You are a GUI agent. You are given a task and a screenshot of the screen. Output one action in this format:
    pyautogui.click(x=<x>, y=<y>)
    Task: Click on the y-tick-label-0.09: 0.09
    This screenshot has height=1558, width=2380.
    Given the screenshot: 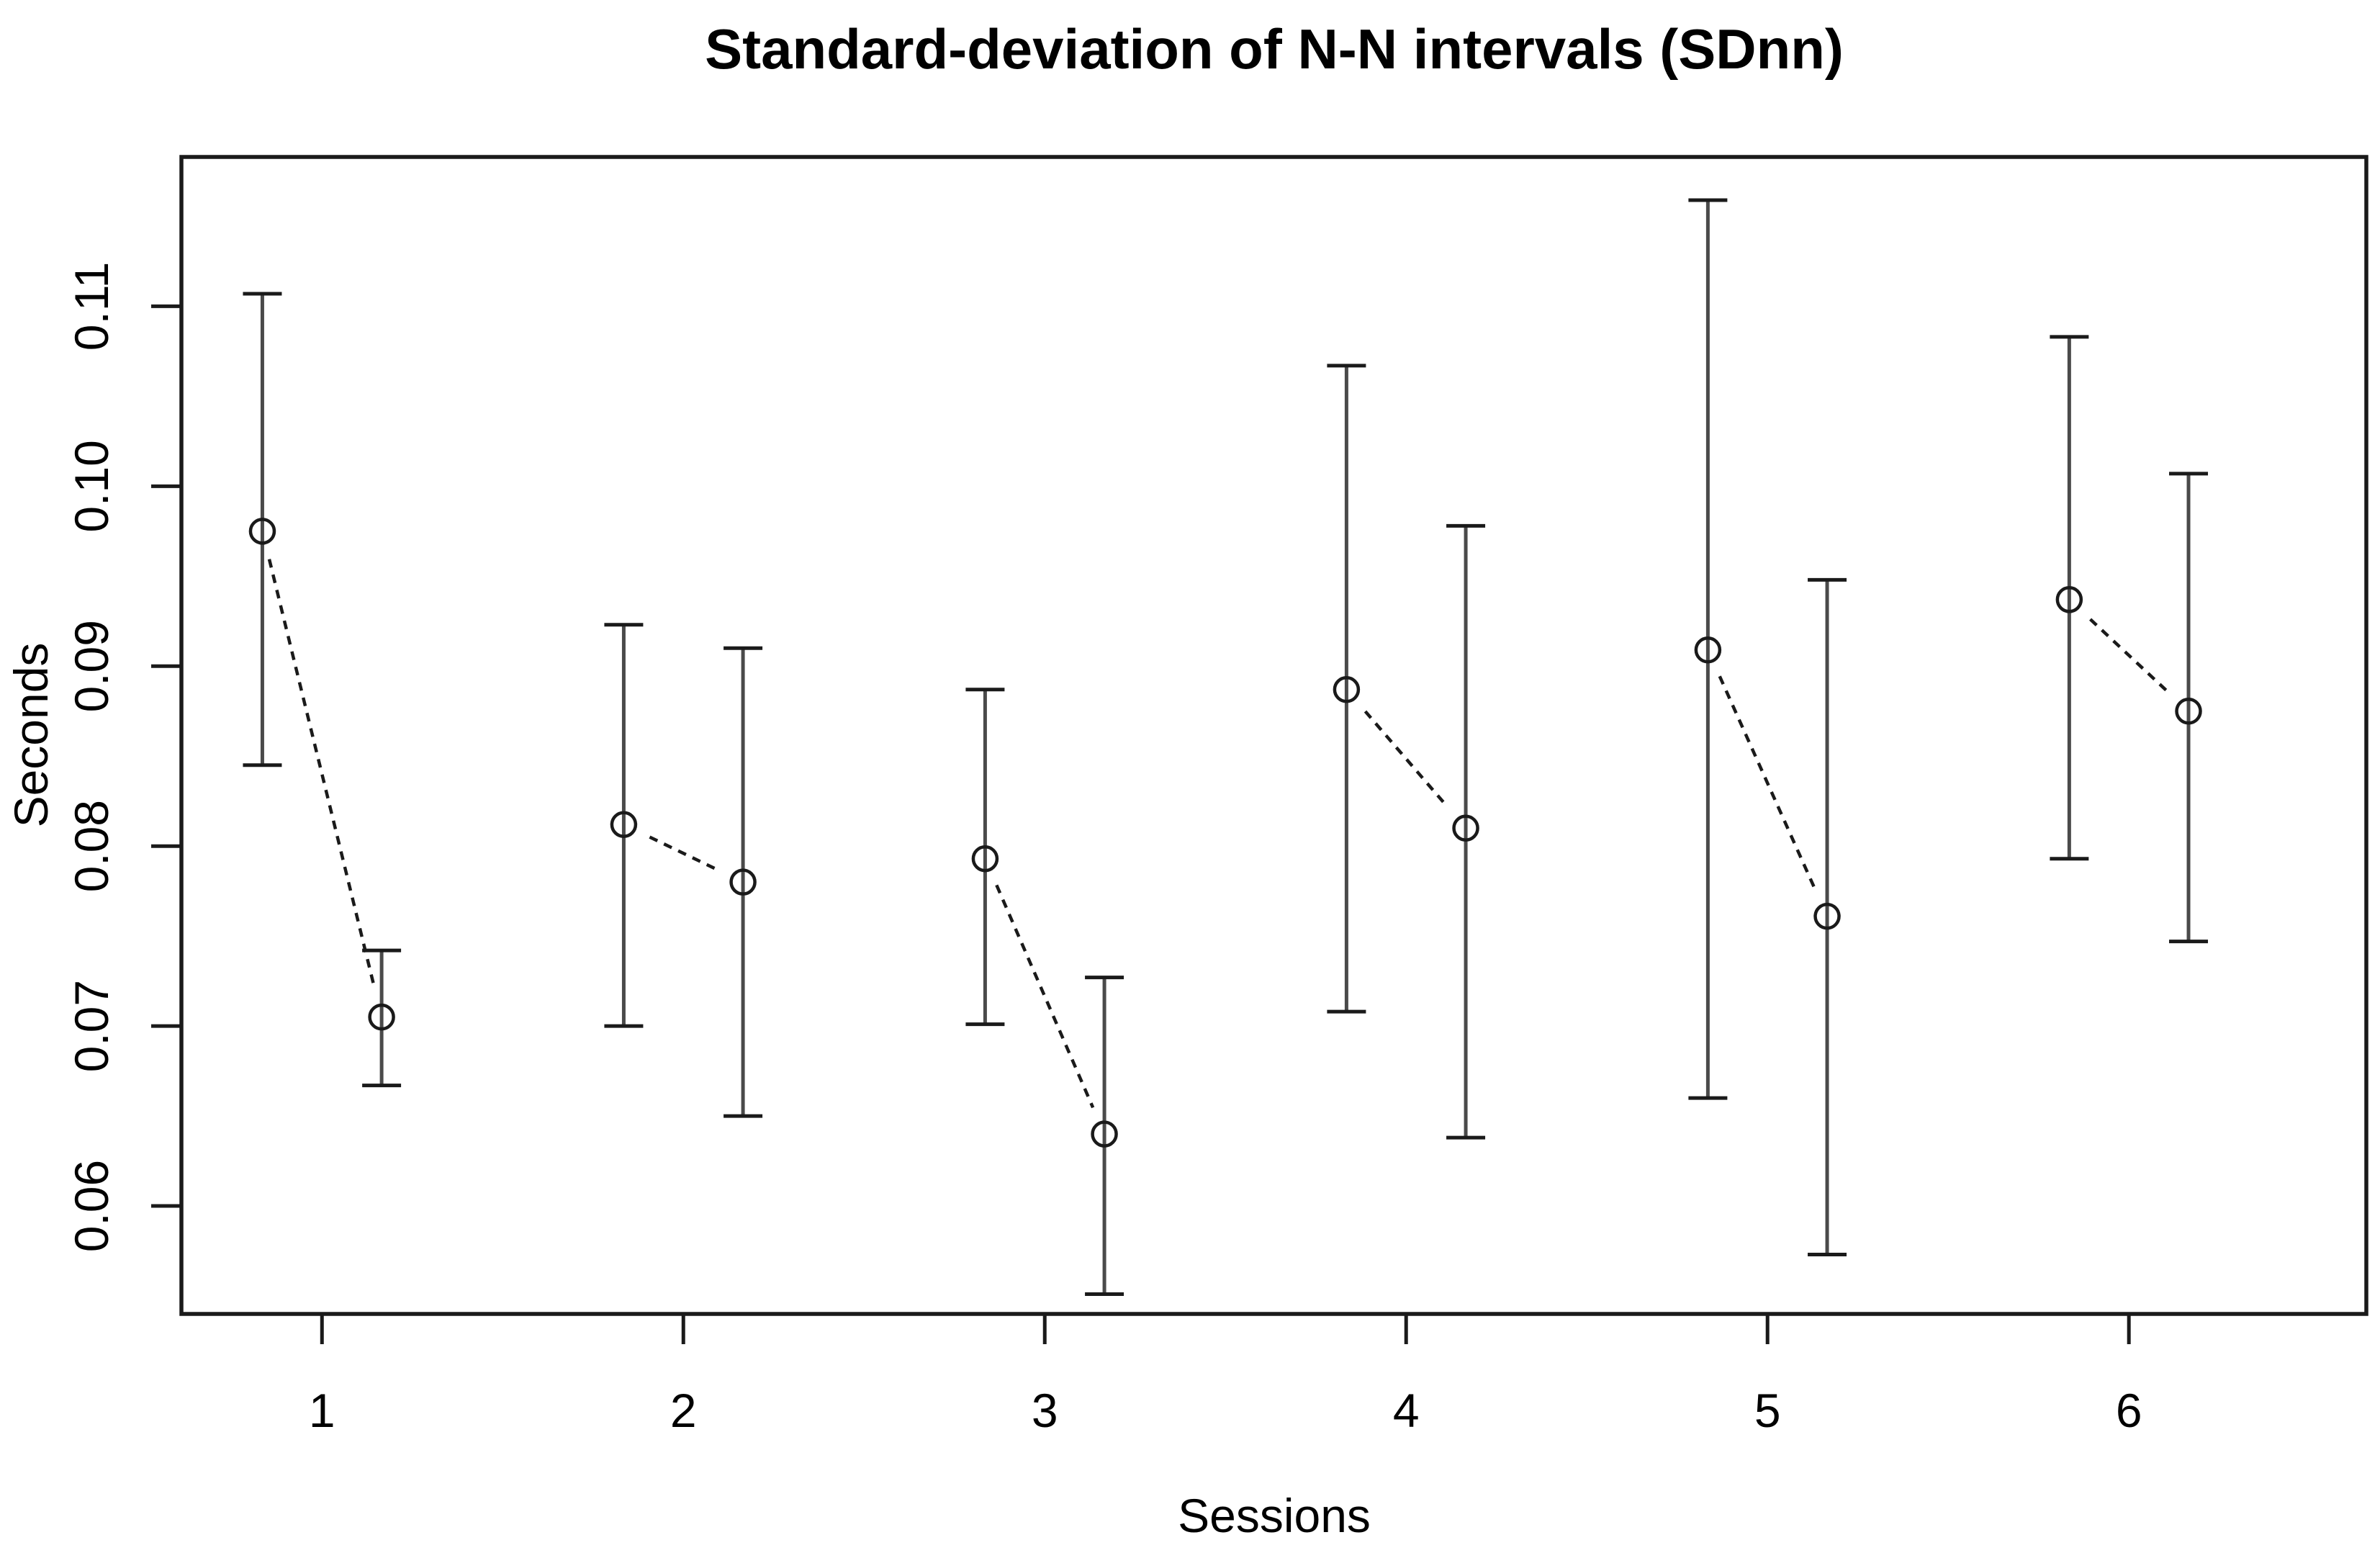 What is the action you would take?
    pyautogui.click(x=91, y=666)
    